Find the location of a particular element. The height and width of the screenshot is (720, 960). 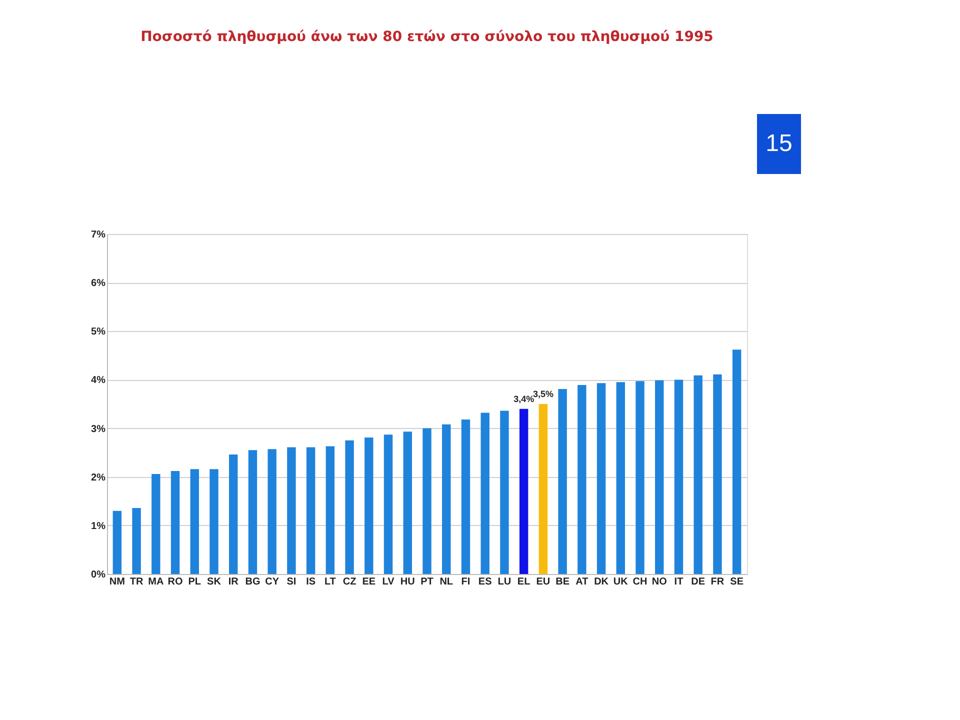

x-tick-label: FR is located at coordinates (717, 582).